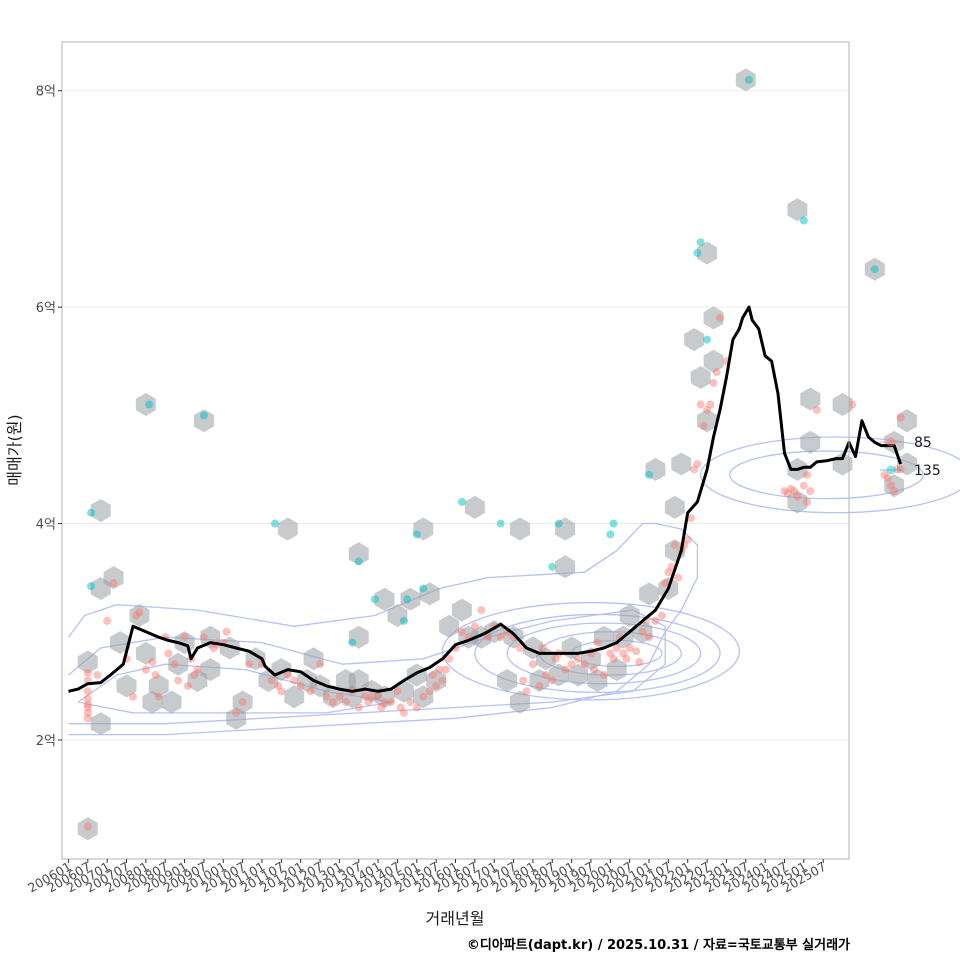  What do you see at coordinates (891, 470) in the screenshot?
I see `legend-key-point` at bounding box center [891, 470].